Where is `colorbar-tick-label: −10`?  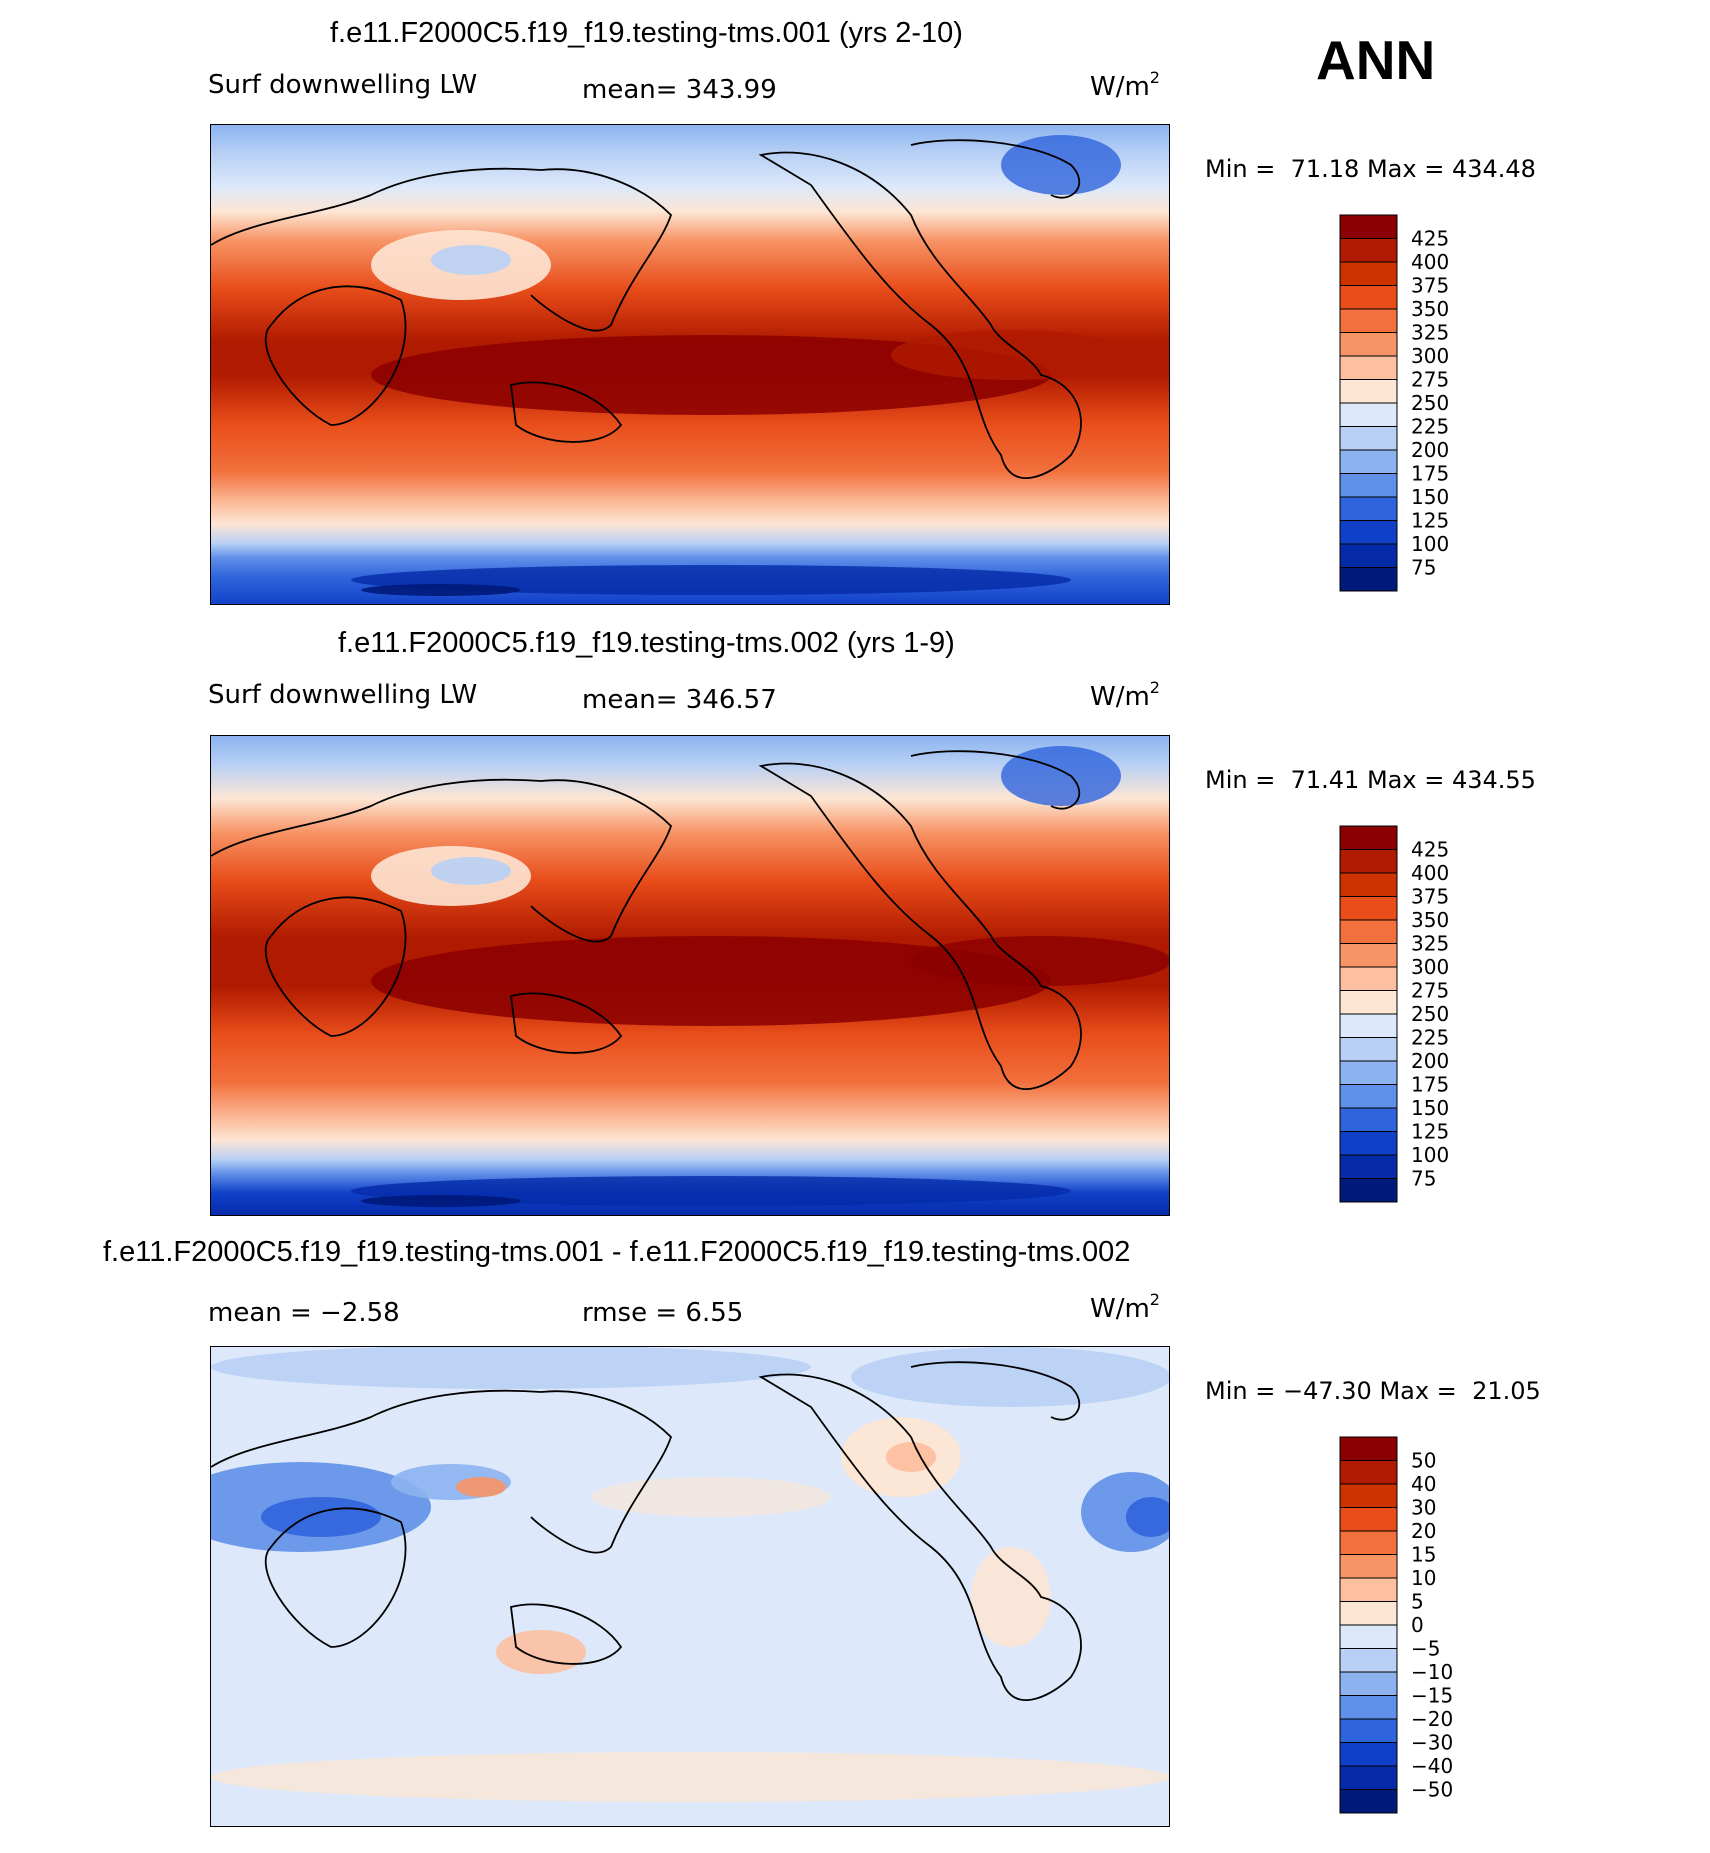
colorbar-tick-label: −10 is located at coordinates (1432, 1672).